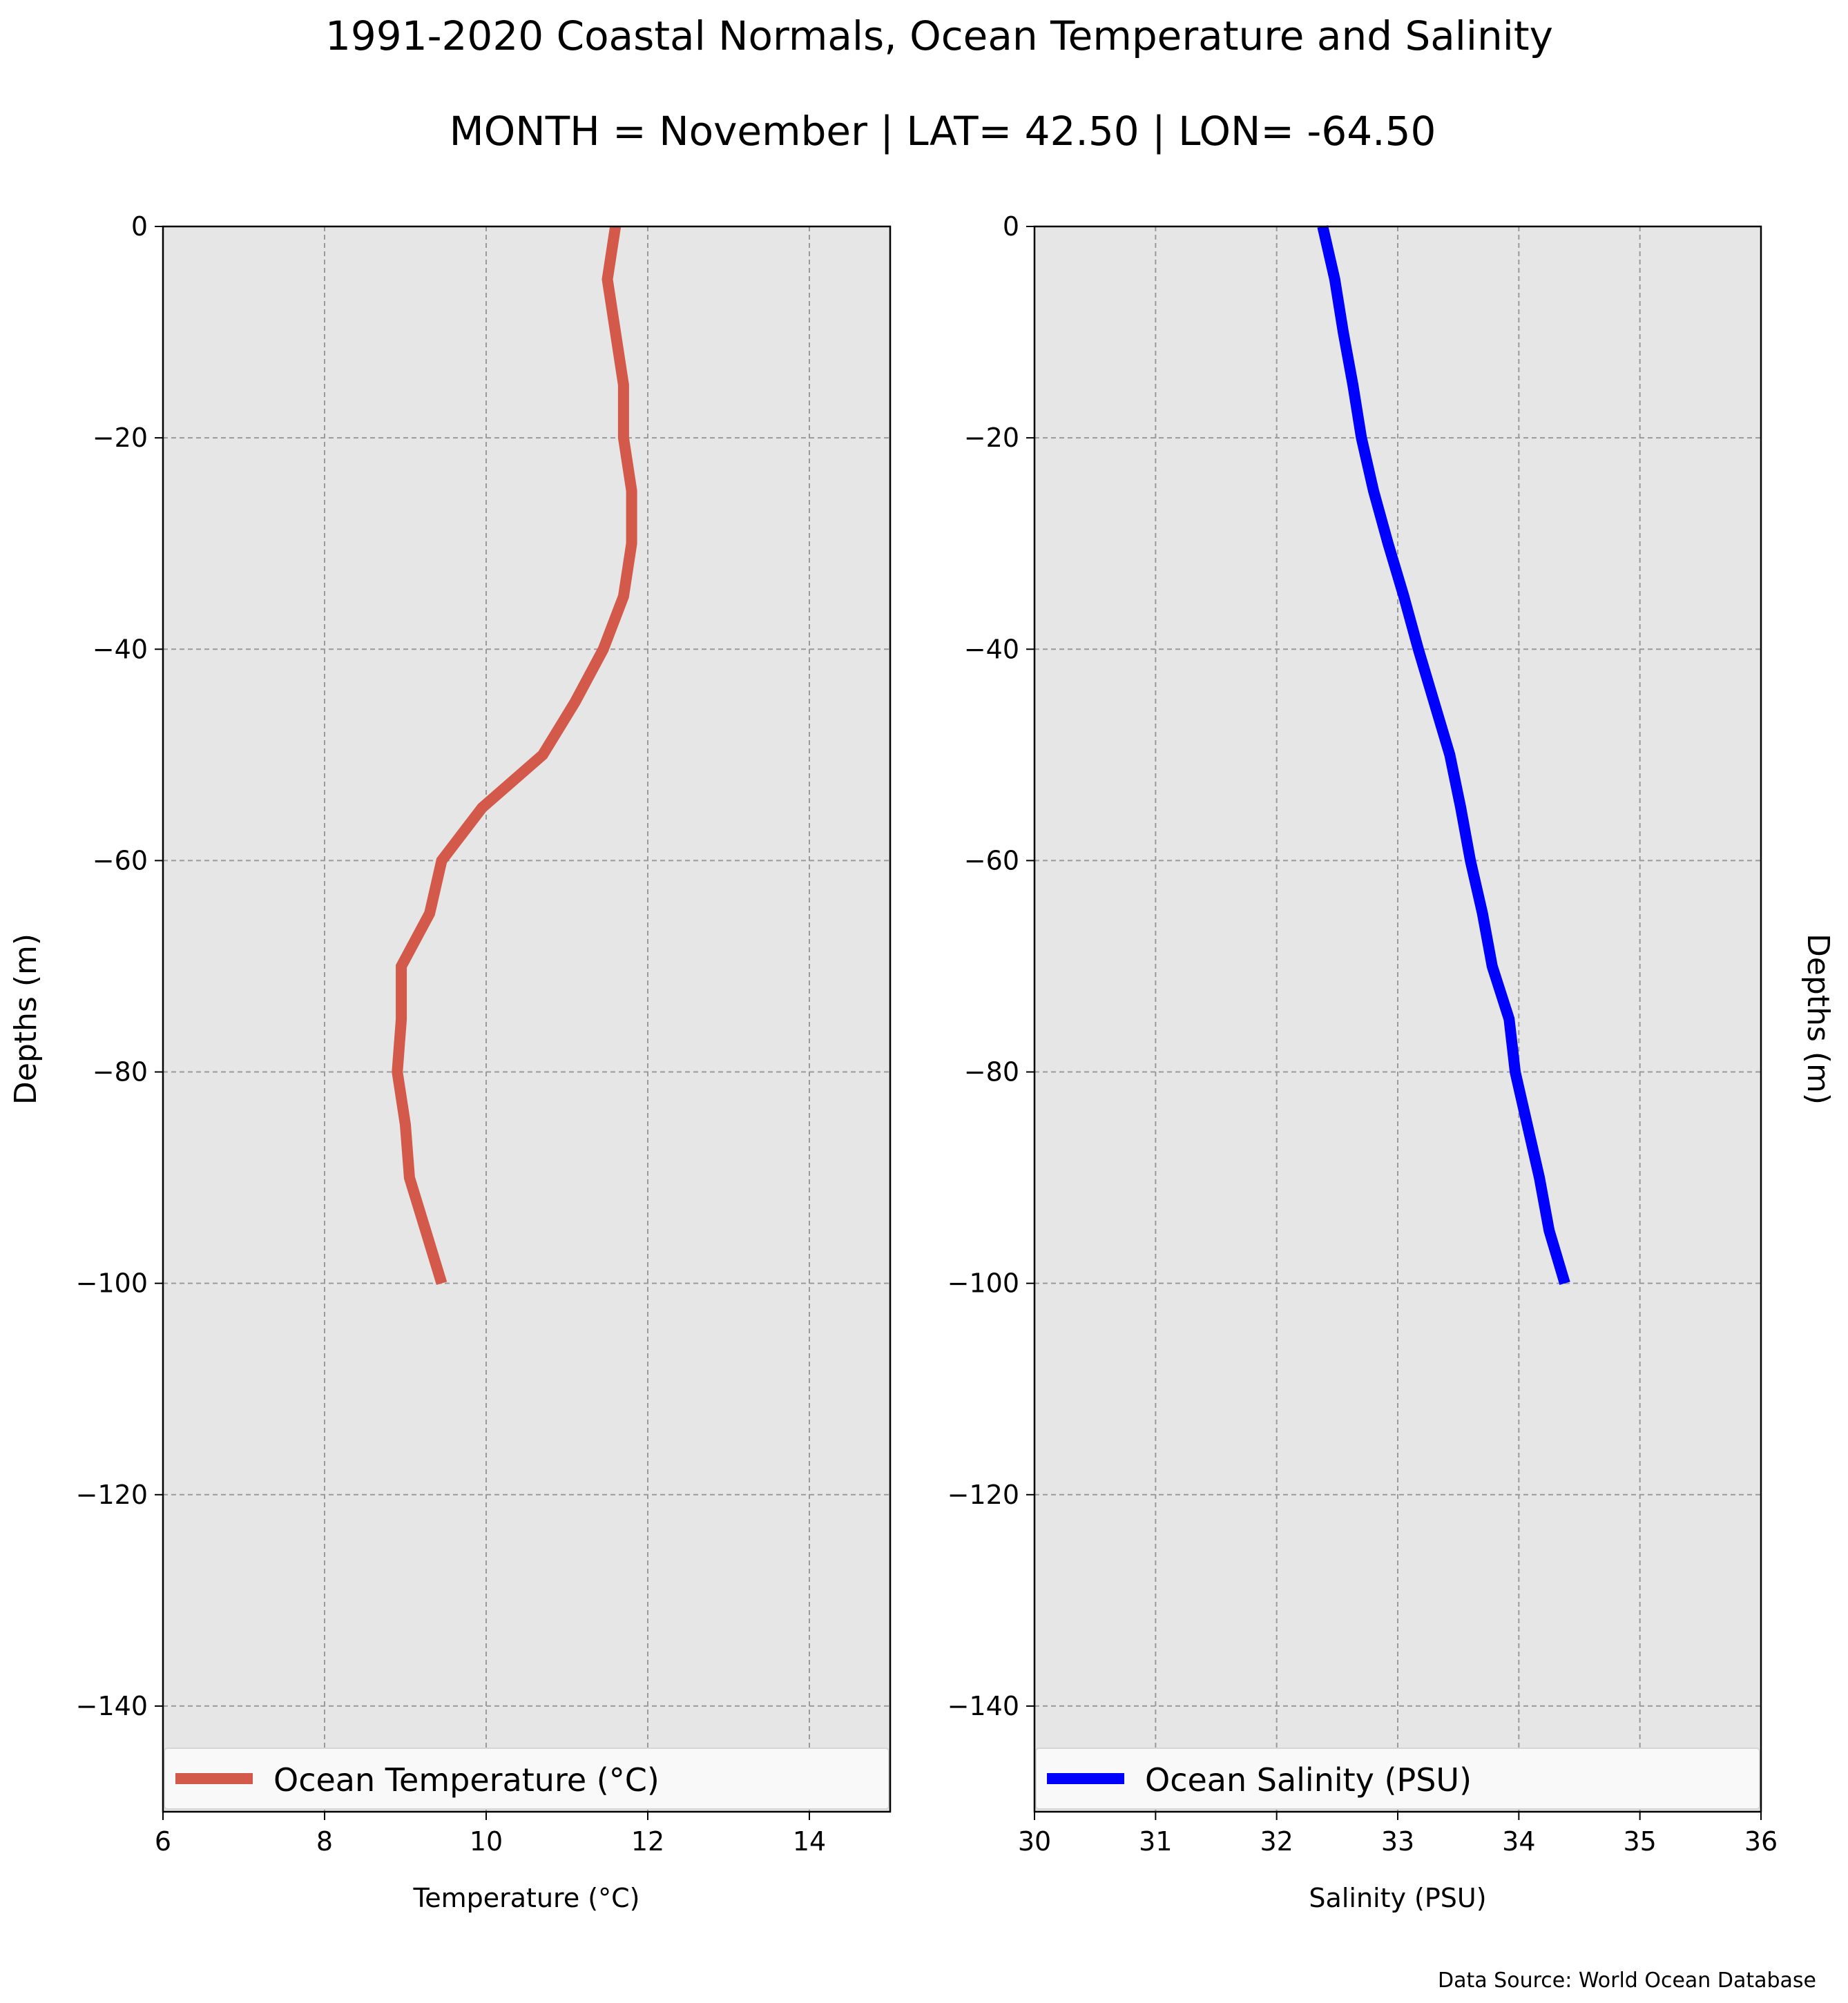 The width and height of the screenshot is (1848, 2003). Describe the element at coordinates (526, 1898) in the screenshot. I see `temperature-xlabel: Temperature (°C)` at that location.